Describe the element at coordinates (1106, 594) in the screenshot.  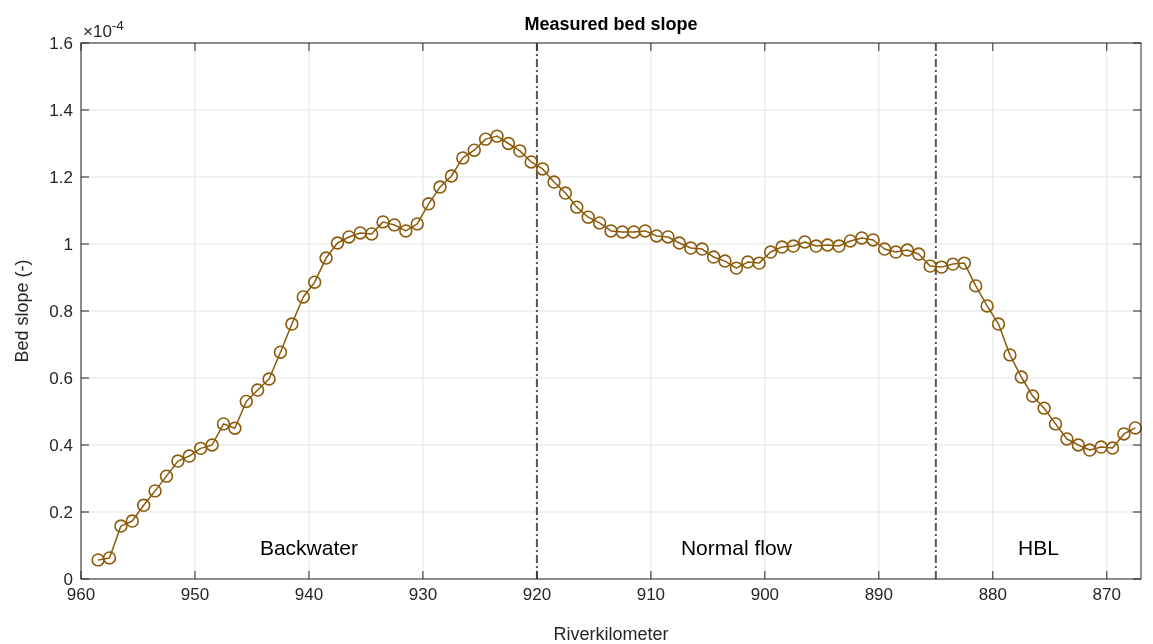
I see `x-tick-label: 870` at that location.